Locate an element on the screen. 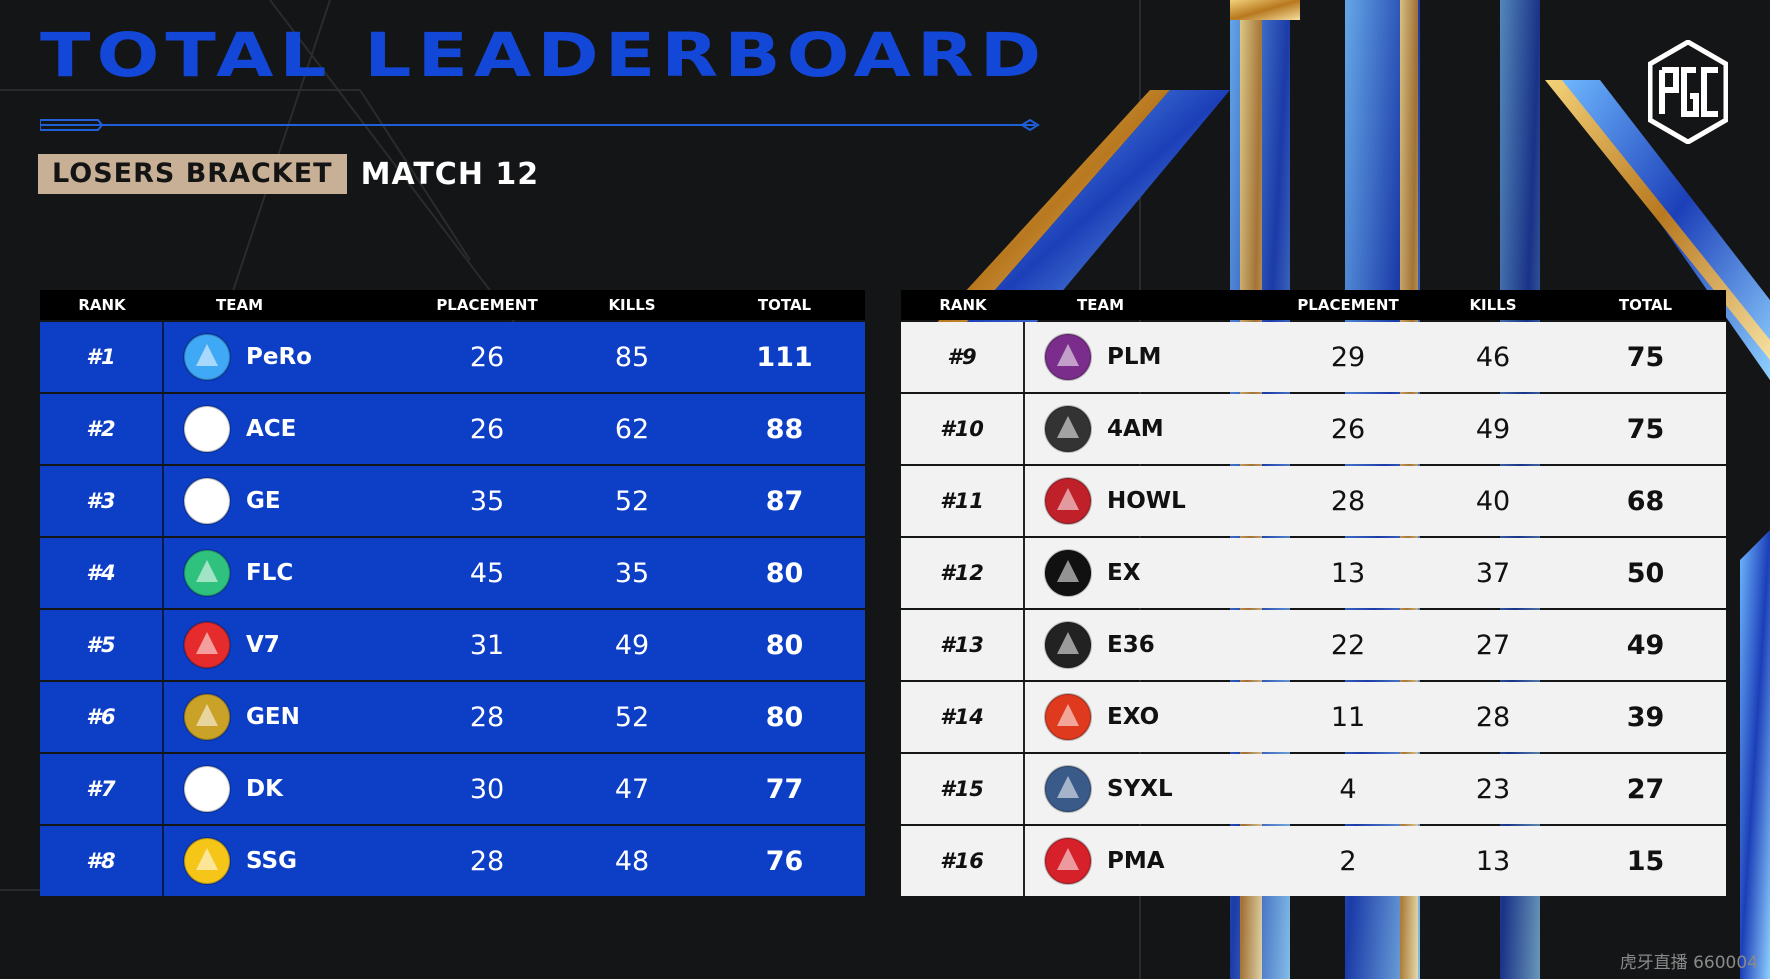  page-title: TOTAL LEADERBOARD is located at coordinates (544, 55).